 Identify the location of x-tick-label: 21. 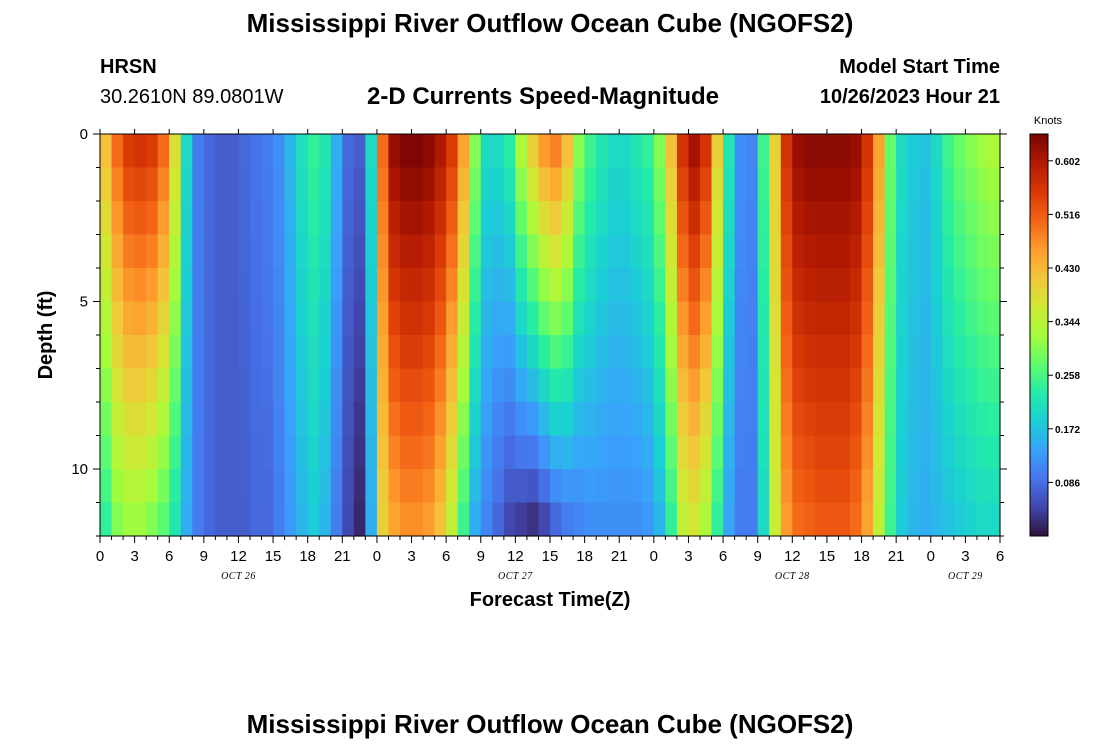
(342, 556).